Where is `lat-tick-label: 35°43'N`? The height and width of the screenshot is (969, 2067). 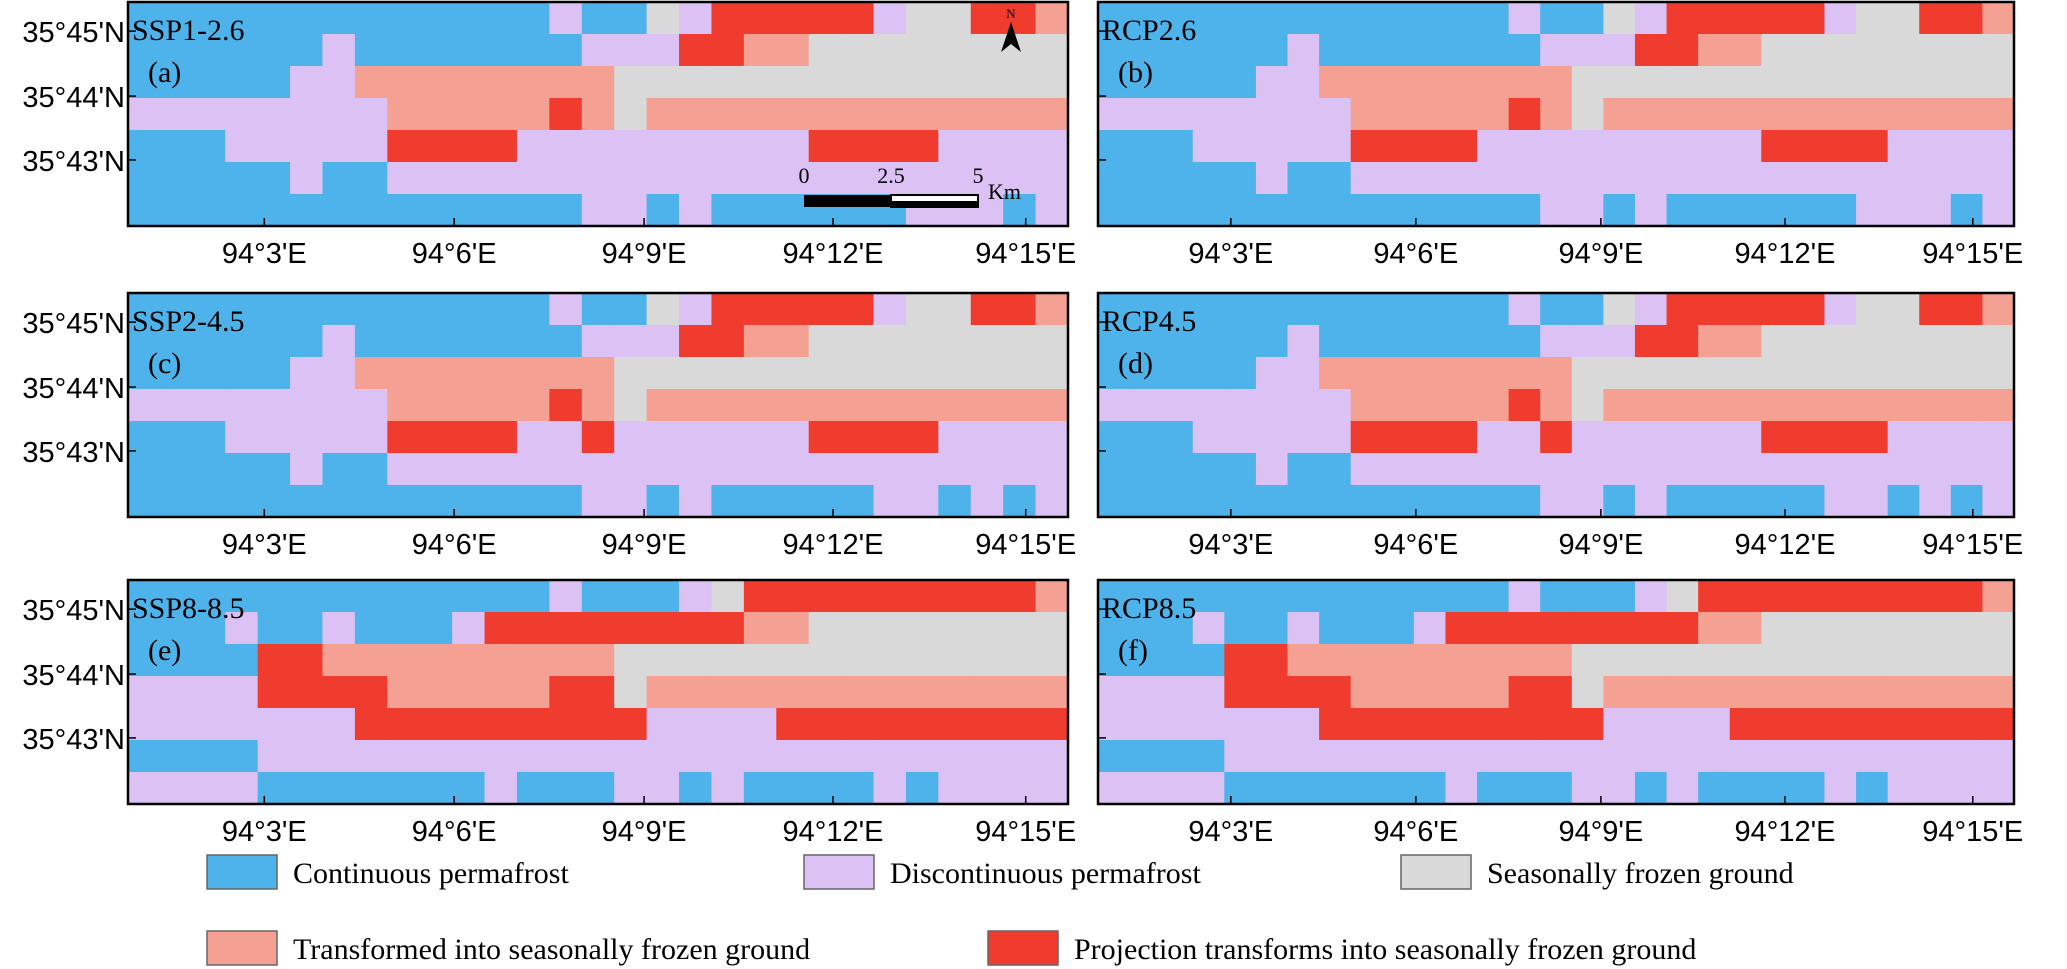
lat-tick-label: 35°43'N is located at coordinates (73, 453).